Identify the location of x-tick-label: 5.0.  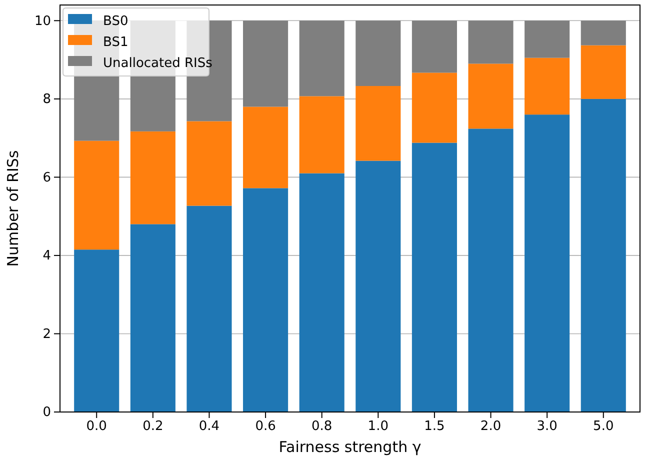
(603, 426).